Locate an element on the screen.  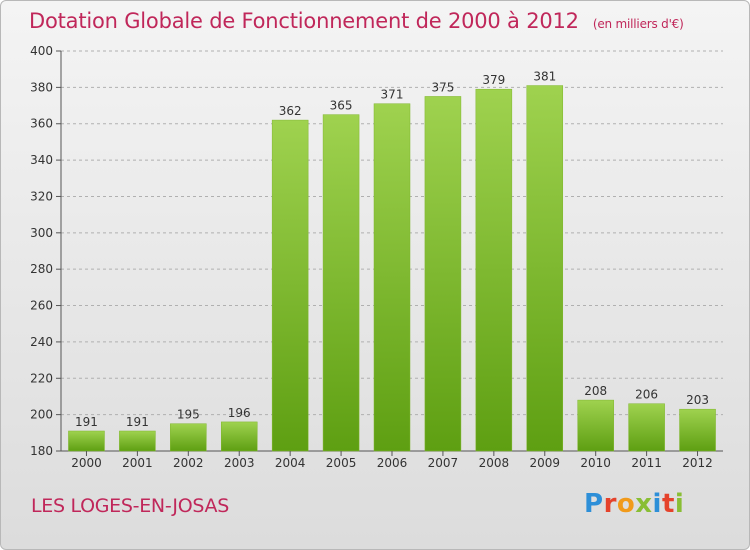
y-tick-label: 300 is located at coordinates (41, 233).